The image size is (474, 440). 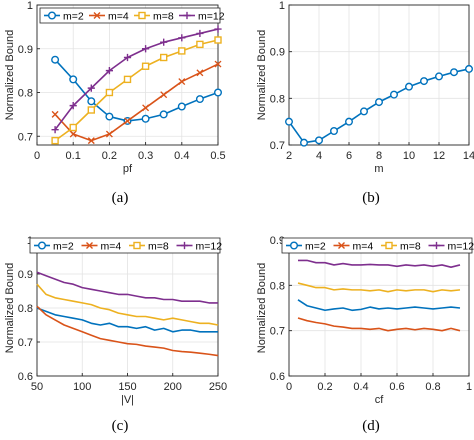 I want to click on panel-caption: (b), so click(x=371, y=198).